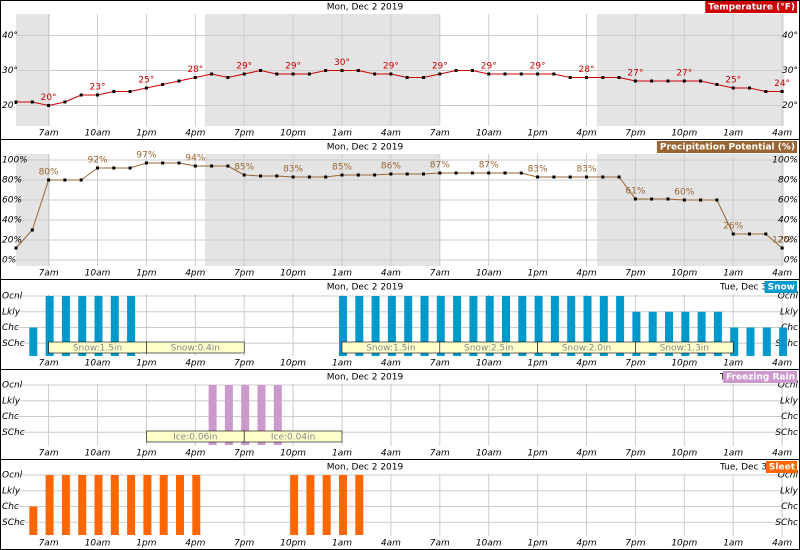 This screenshot has width=800, height=550. Describe the element at coordinates (733, 227) in the screenshot. I see `data-label: 26%` at that location.